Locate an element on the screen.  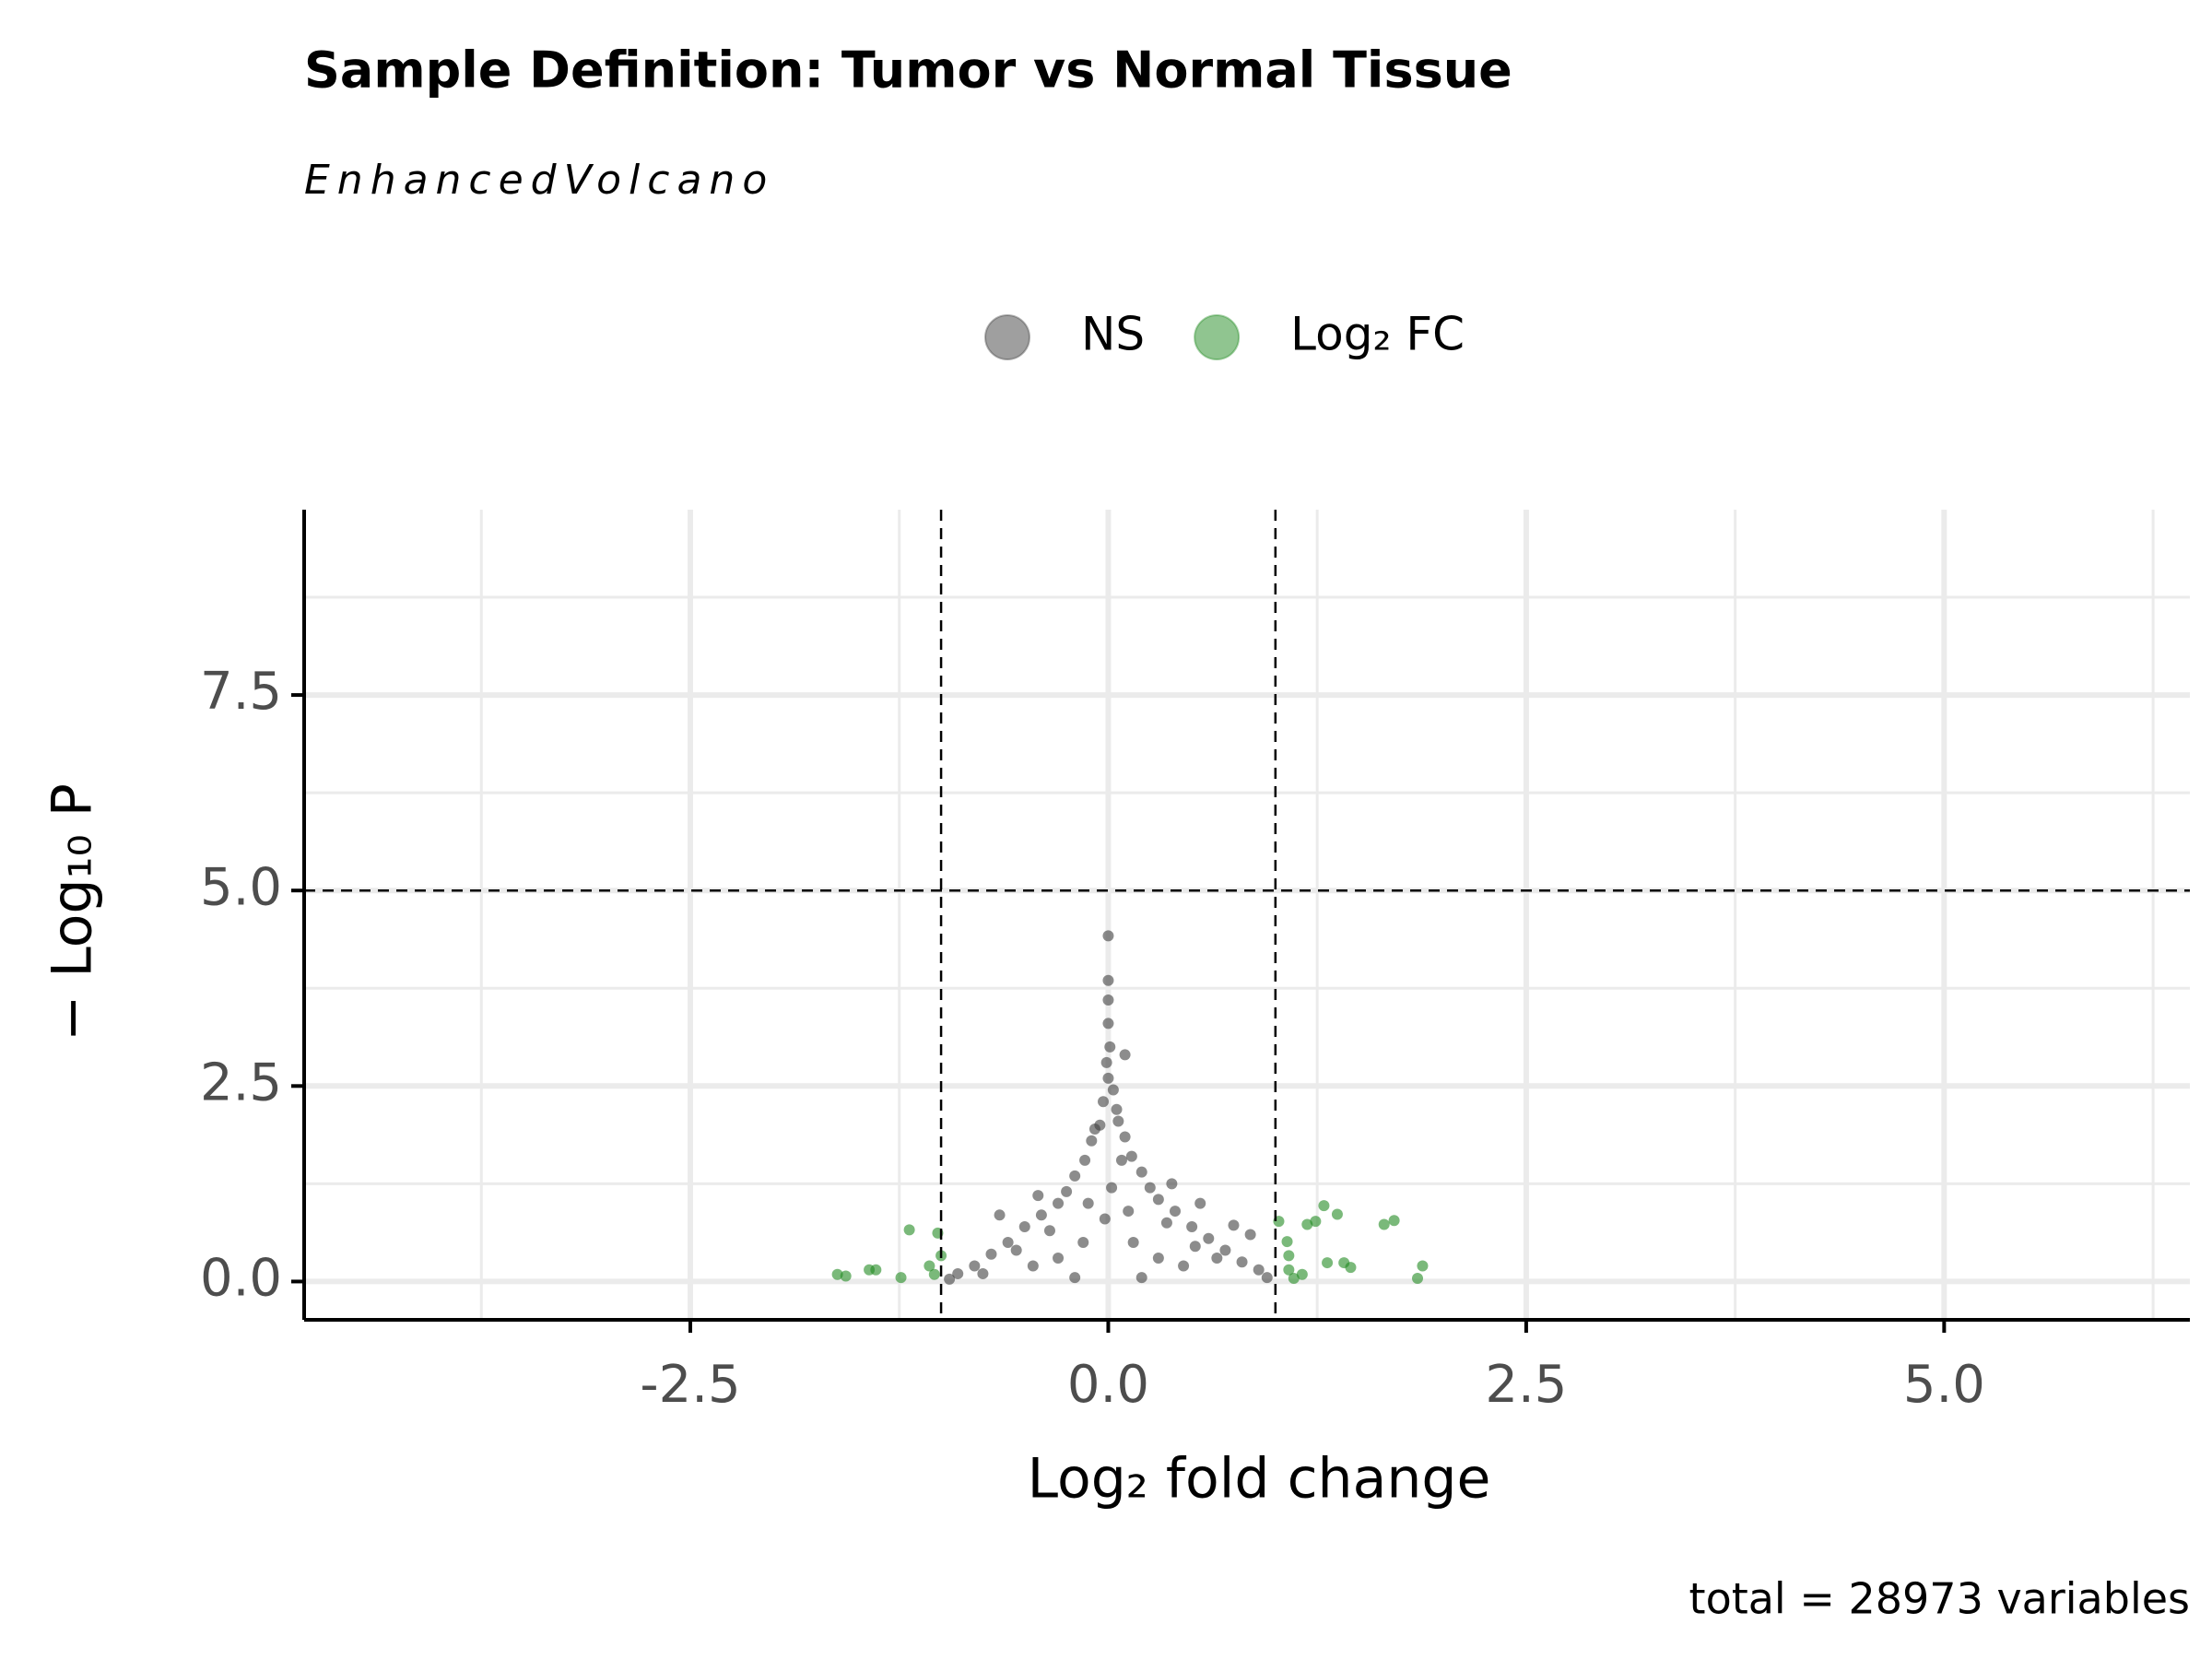
y-tick-label: 0.0 is located at coordinates (241, 1279).